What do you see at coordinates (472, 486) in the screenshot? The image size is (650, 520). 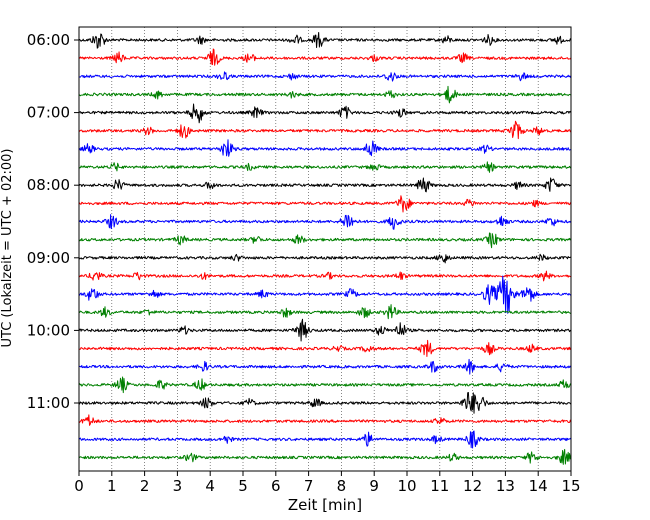 I see `x-tick-label: 12` at bounding box center [472, 486].